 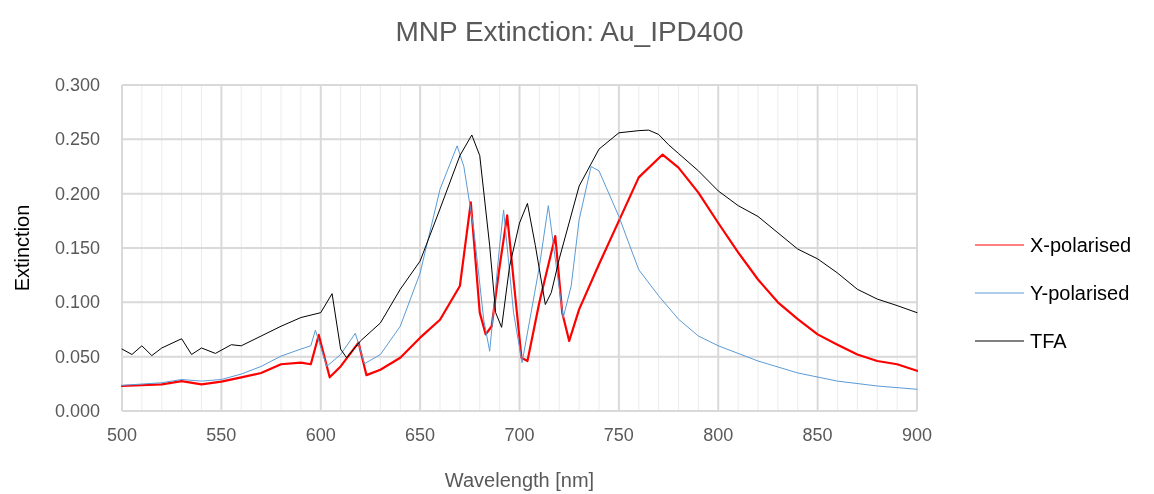 What do you see at coordinates (1081, 245) in the screenshot?
I see `legend-label: X-polarised` at bounding box center [1081, 245].